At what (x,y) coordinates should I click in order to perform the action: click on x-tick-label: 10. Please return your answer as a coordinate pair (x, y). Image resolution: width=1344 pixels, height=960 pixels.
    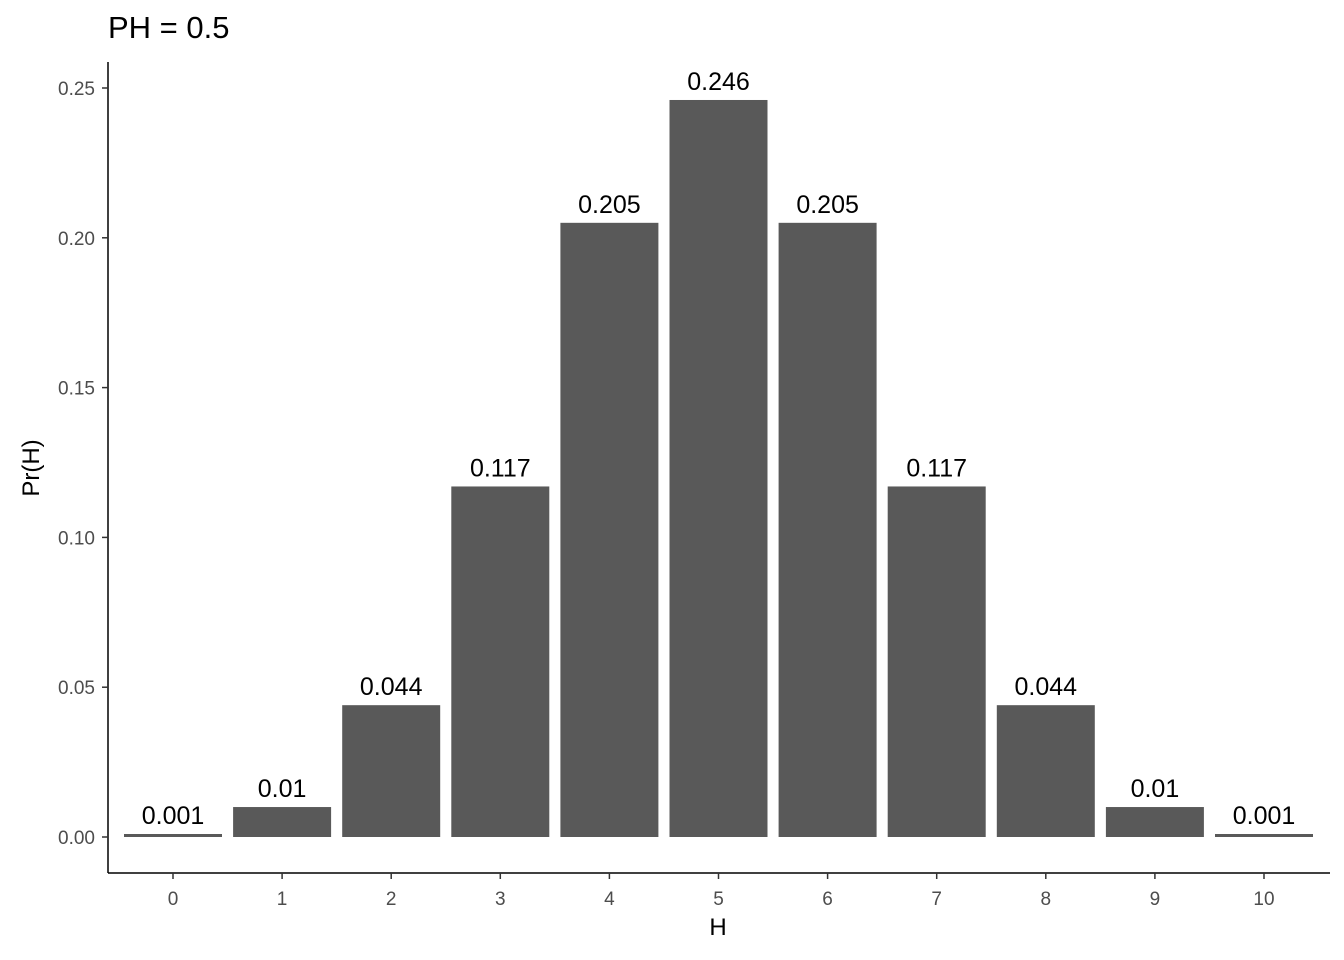
    Looking at the image, I should click on (1263, 899).